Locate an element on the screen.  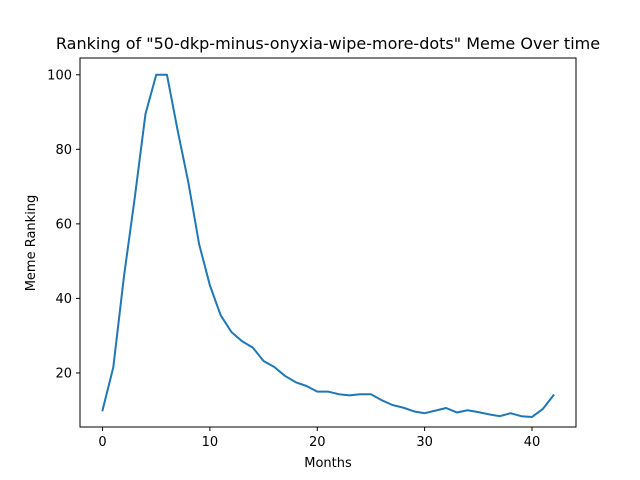
x-tick-label: 0 is located at coordinates (102, 442).